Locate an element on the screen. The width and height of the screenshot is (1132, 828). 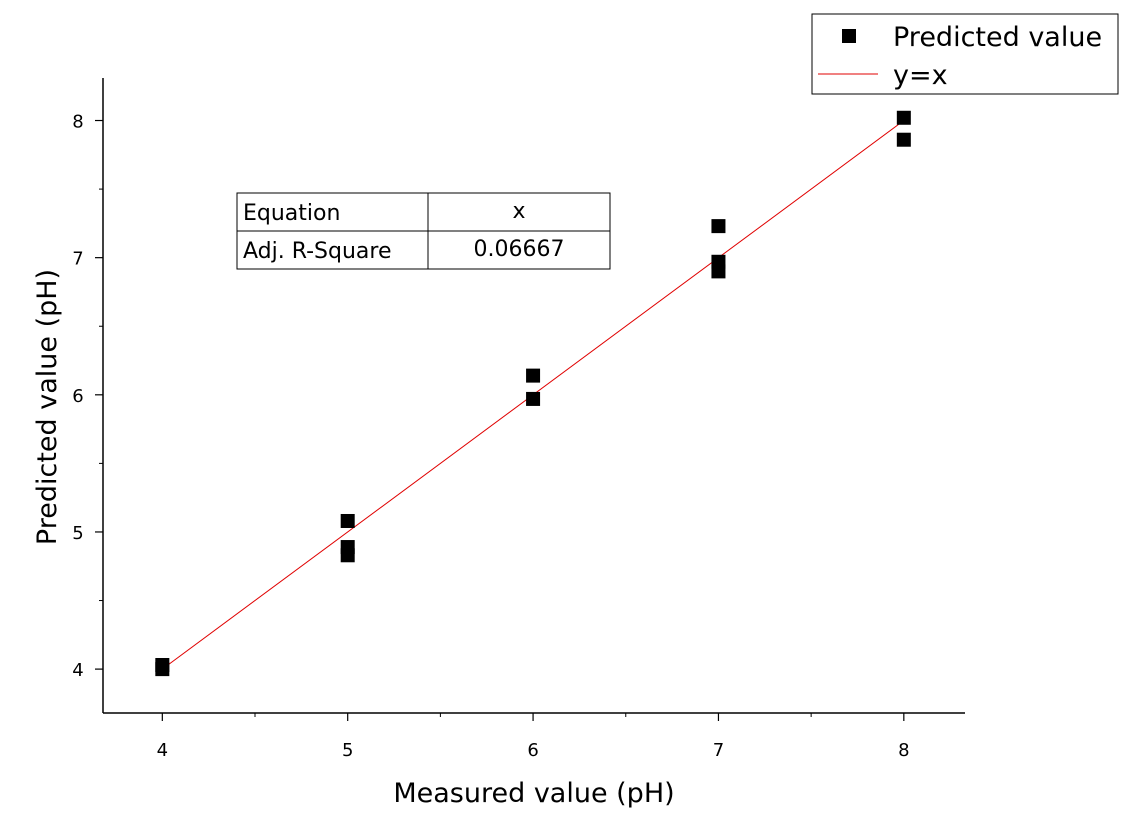
legend-label-yx: y=x is located at coordinates (920, 75).